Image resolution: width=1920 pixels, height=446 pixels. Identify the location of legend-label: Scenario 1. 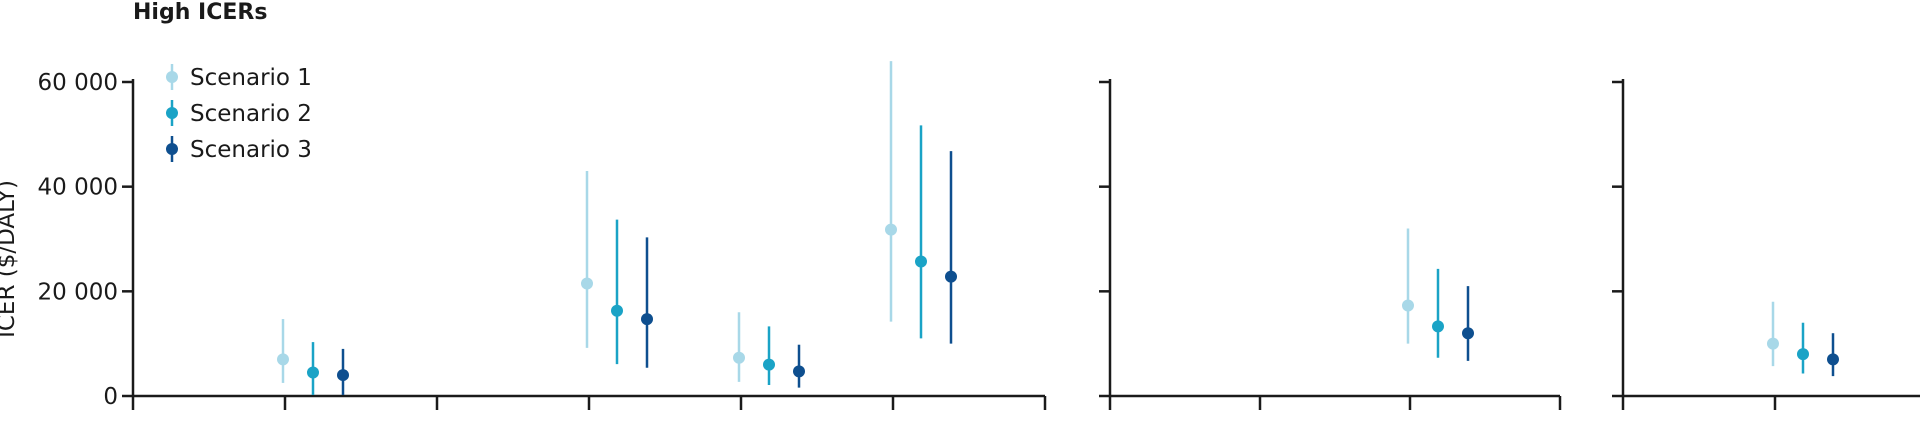
(251, 78).